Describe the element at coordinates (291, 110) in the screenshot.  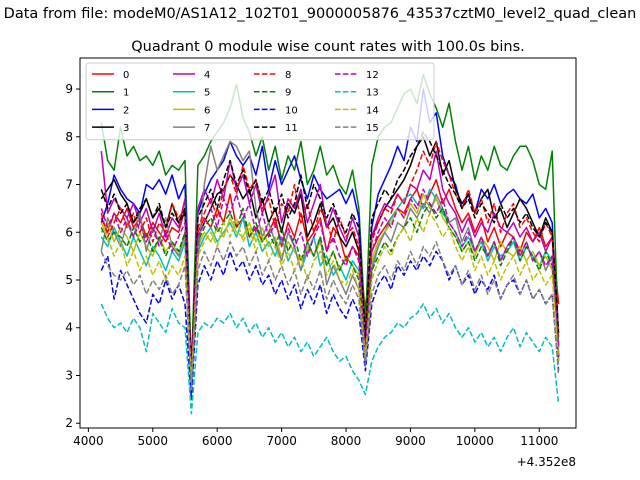
I see `legend-label-10: 10` at that location.